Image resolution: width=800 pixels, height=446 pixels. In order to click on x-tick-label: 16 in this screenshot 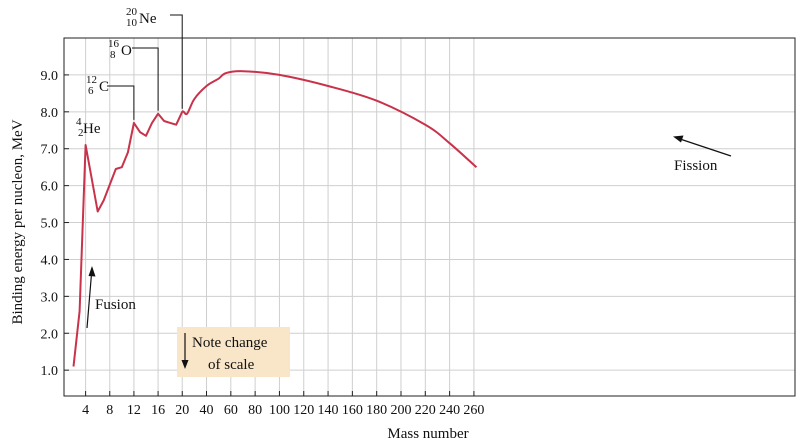, I will do `click(158, 410)`.